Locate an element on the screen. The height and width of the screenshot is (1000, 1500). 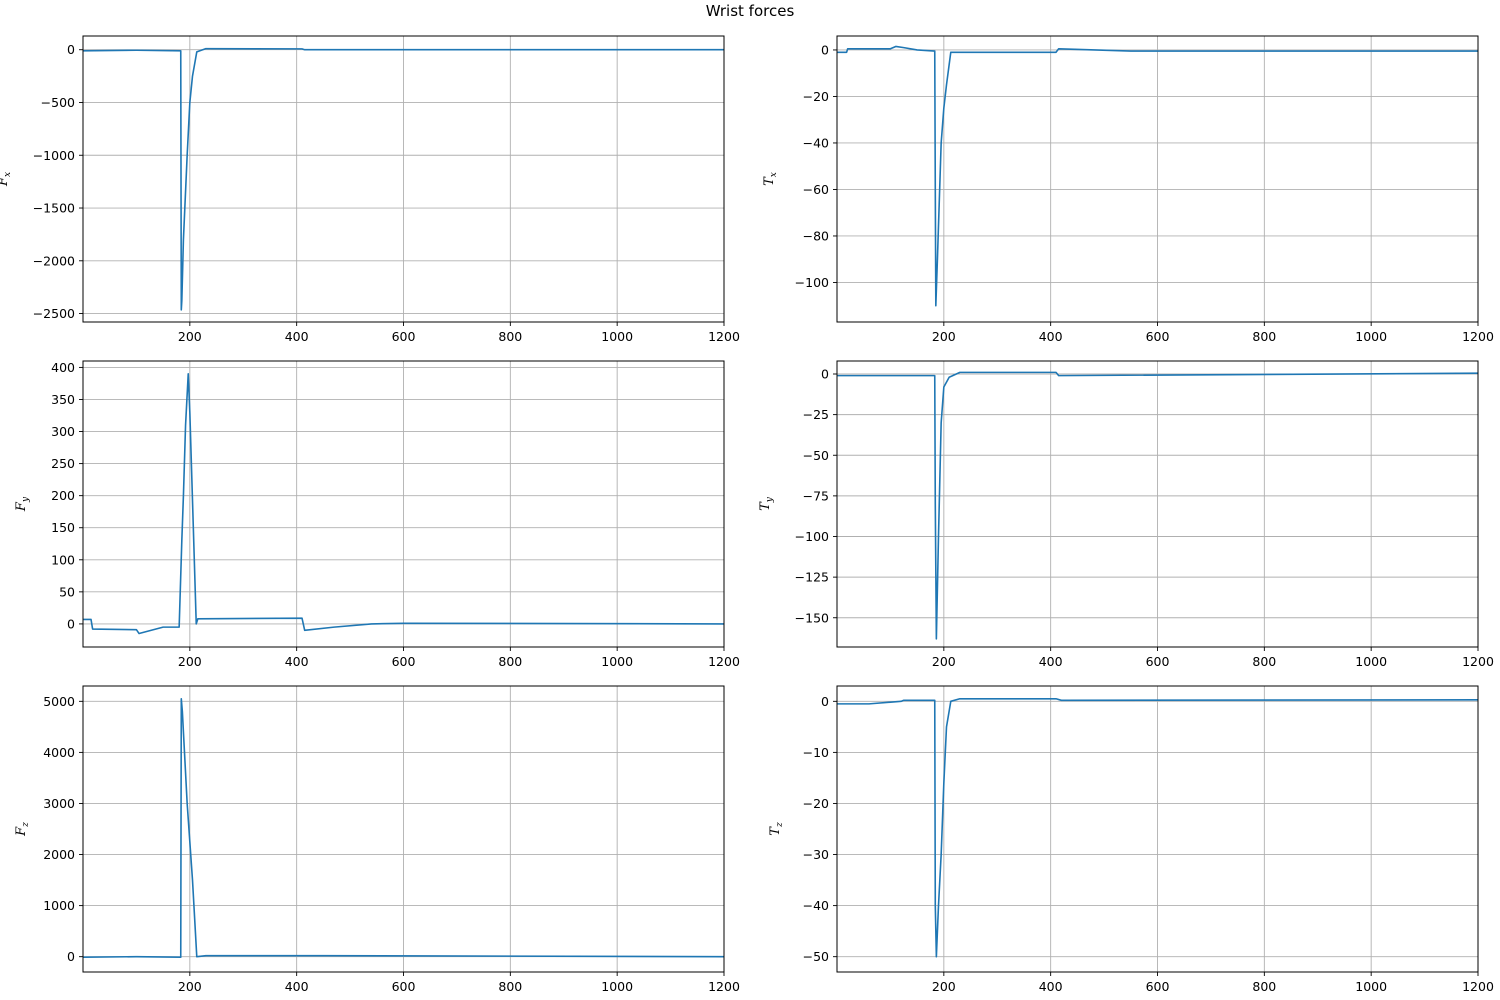
y-tick-label: 5000 is located at coordinates (59, 701).